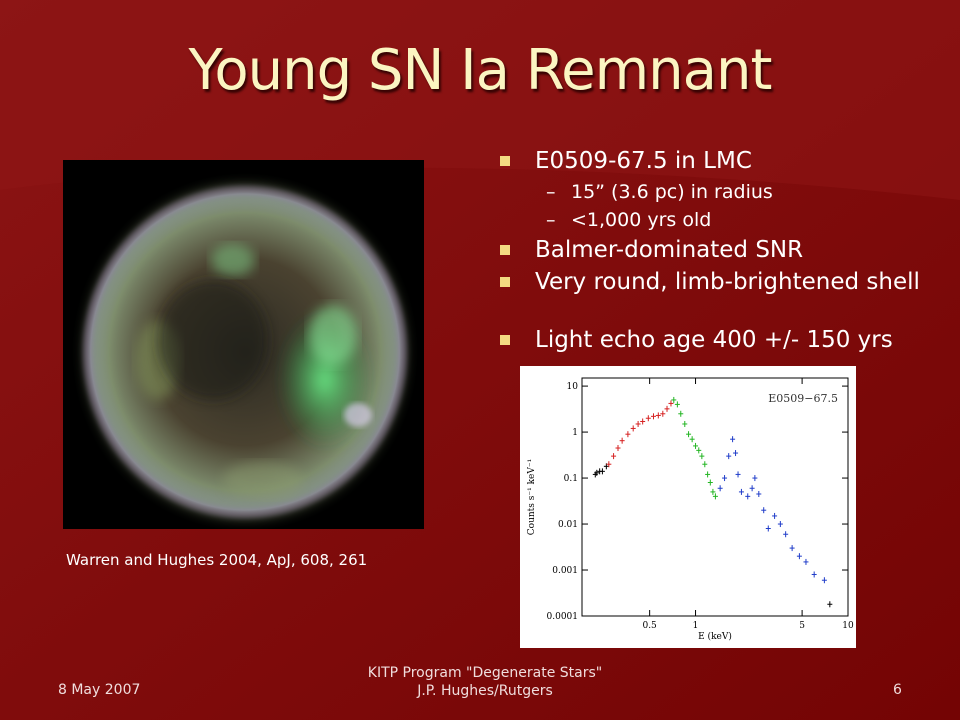 This screenshot has width=960, height=720. Describe the element at coordinates (480, 70) in the screenshot. I see `slide-title: Young SN Ia Remnant` at that location.